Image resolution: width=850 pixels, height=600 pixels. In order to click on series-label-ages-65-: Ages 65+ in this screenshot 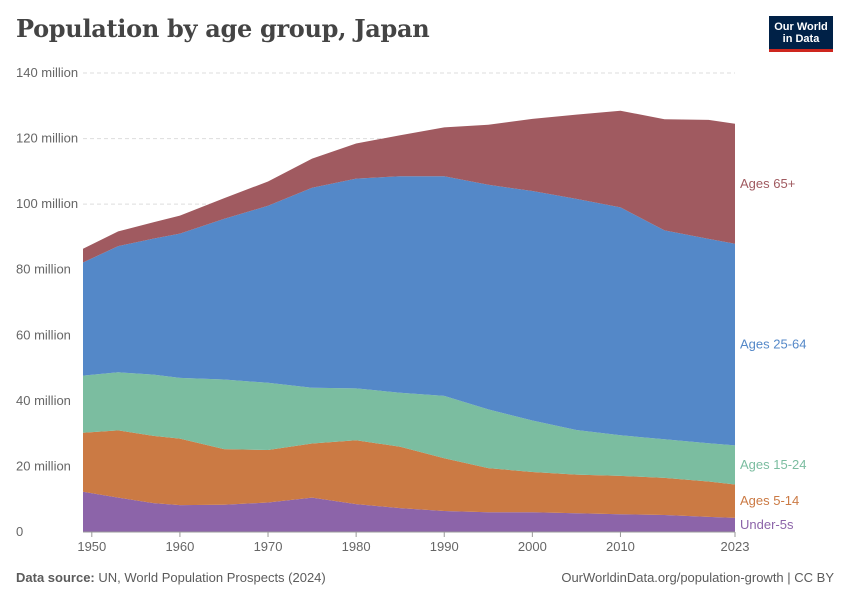, I will do `click(767, 183)`.